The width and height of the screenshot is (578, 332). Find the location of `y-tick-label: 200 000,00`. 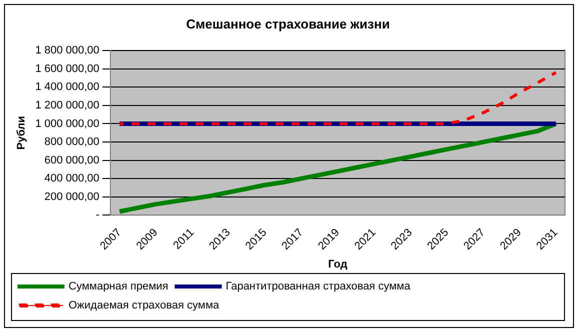

y-tick-label: 200 000,00 is located at coordinates (72, 196).